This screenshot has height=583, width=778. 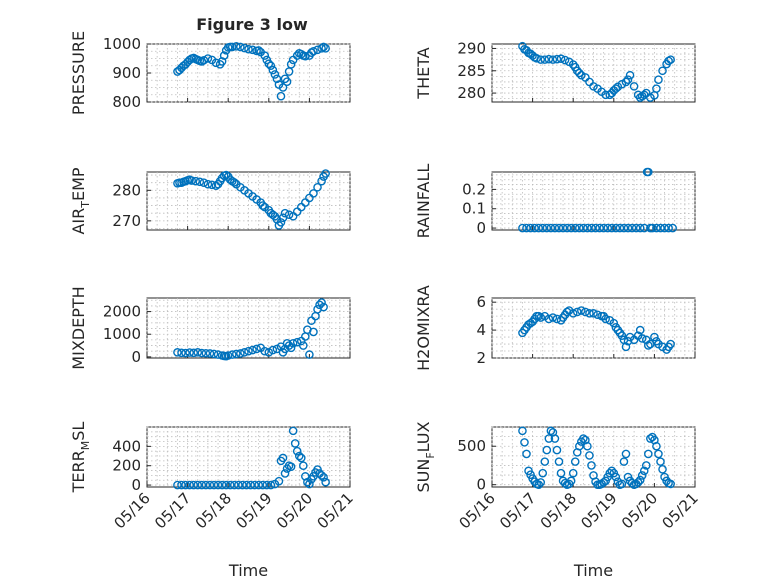 What do you see at coordinates (210, 328) in the screenshot?
I see `subplot-mixdepth: 0 1000 2000 MIXDEPTH` at bounding box center [210, 328].